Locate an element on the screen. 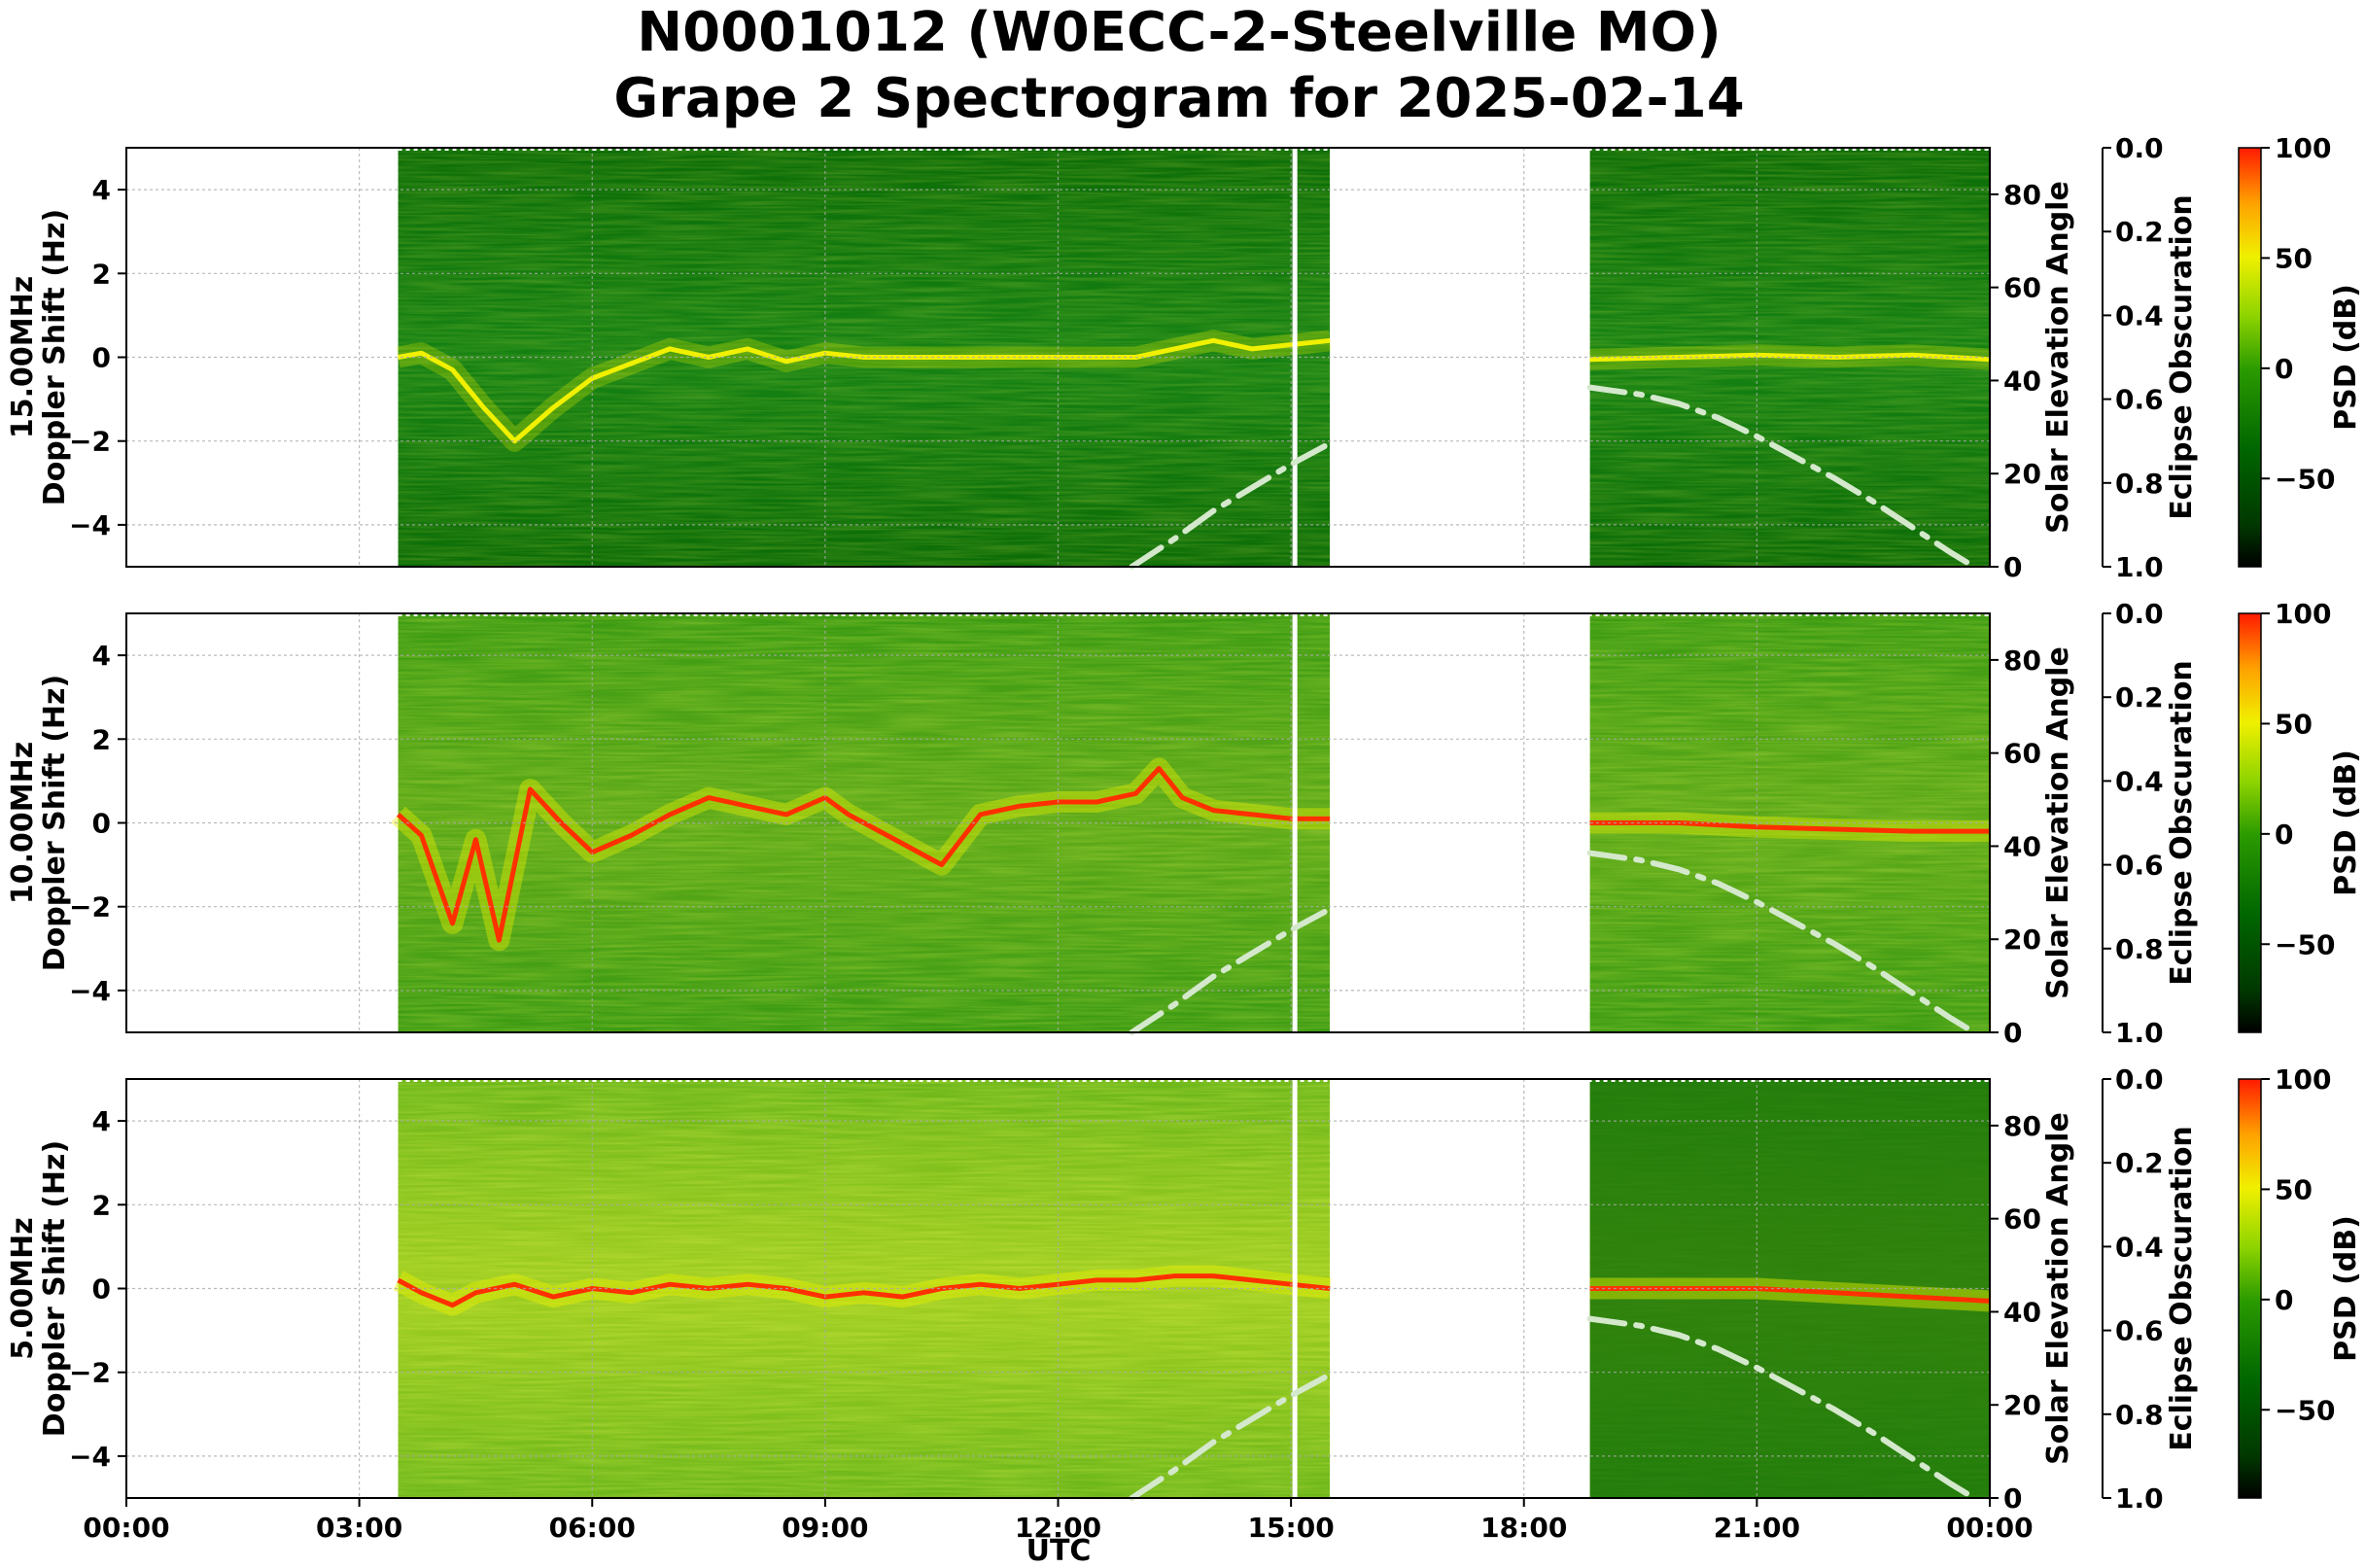 This screenshot has height=1568, width=2365. chart-title-line-1: N0001012 (W0ECC-2-Steelville MO) is located at coordinates (1179, 32).